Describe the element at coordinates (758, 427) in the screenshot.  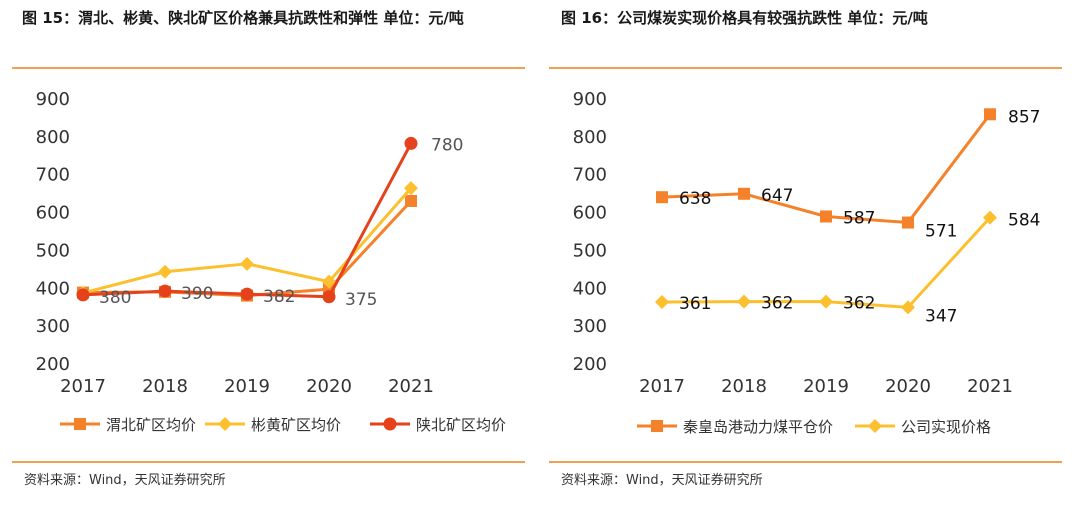
I see `legend-label: 秦皇岛港动力煤平仓价` at that location.